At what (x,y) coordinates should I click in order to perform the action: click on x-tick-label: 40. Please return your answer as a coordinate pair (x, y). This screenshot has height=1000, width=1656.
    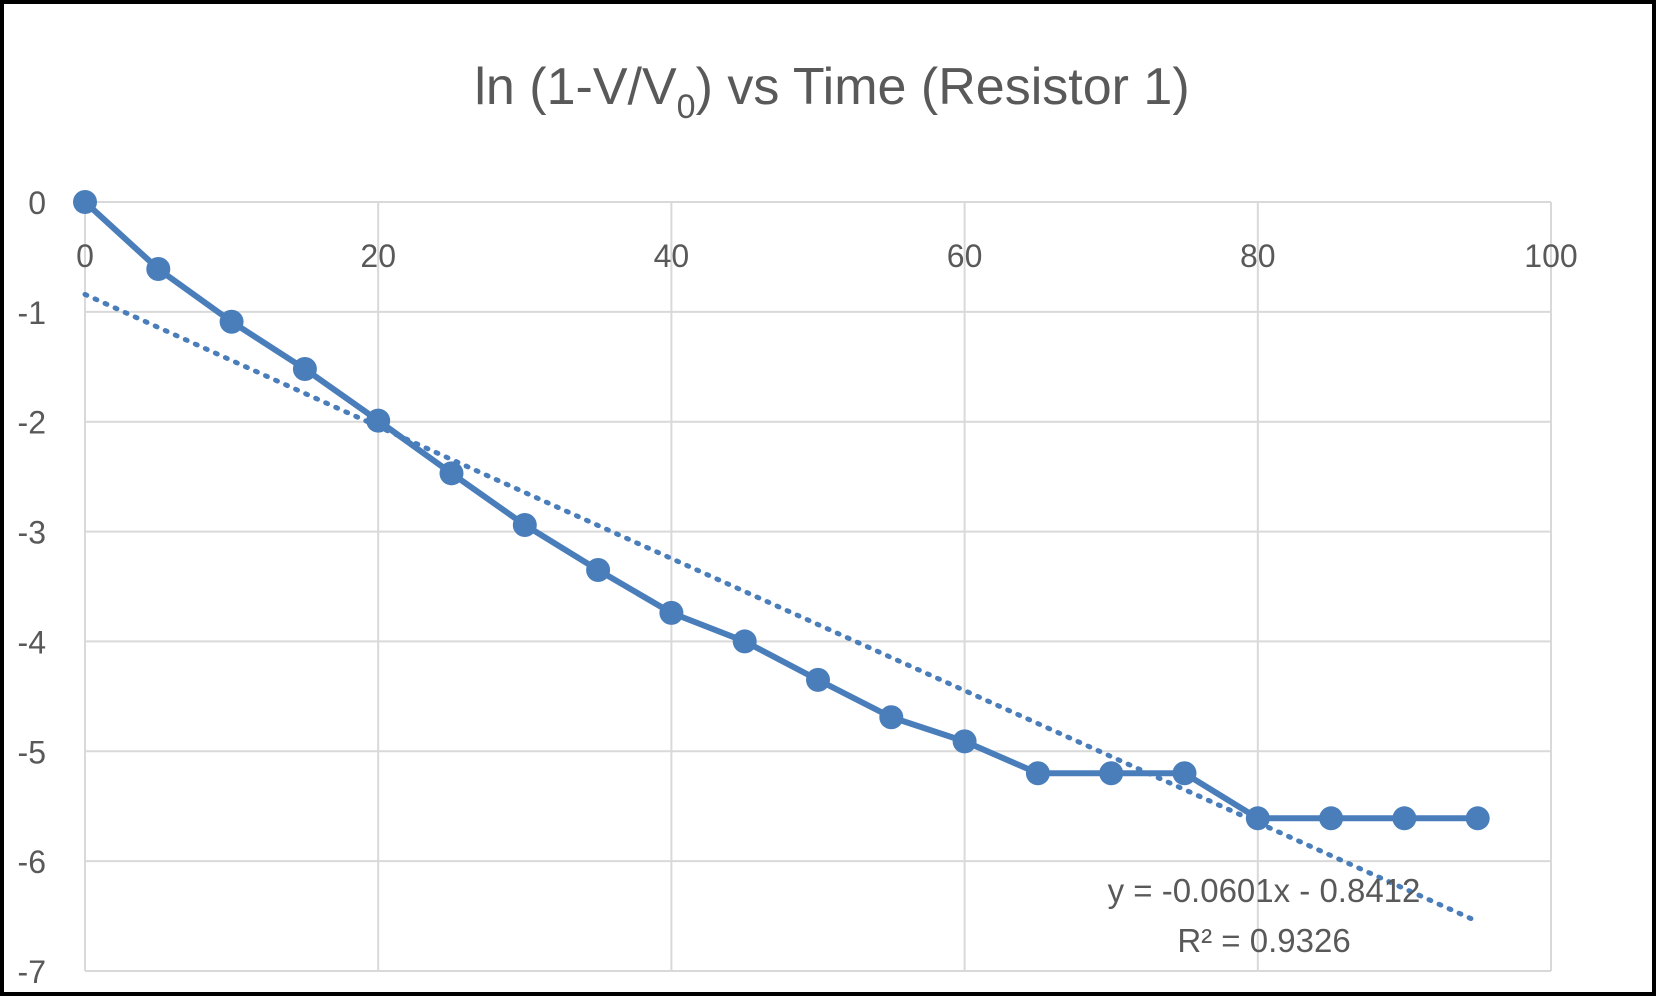
    Looking at the image, I should click on (672, 256).